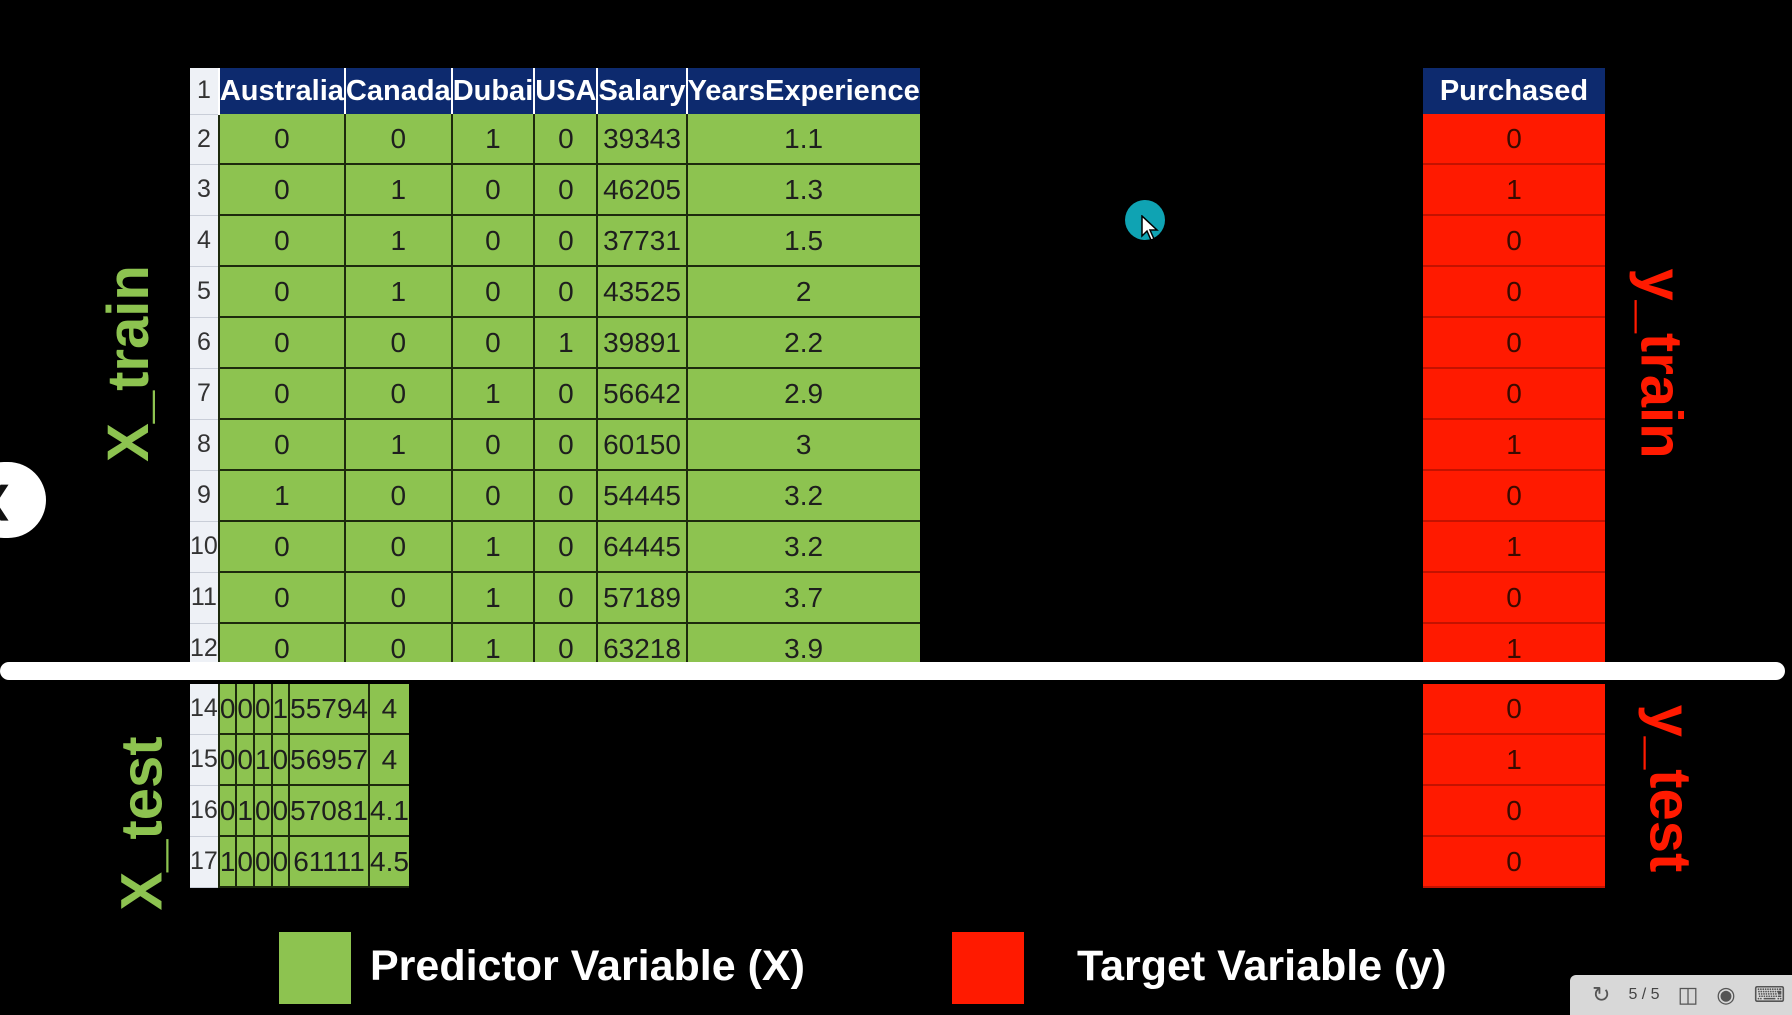  I want to click on table-cell: 56642, so click(641, 394).